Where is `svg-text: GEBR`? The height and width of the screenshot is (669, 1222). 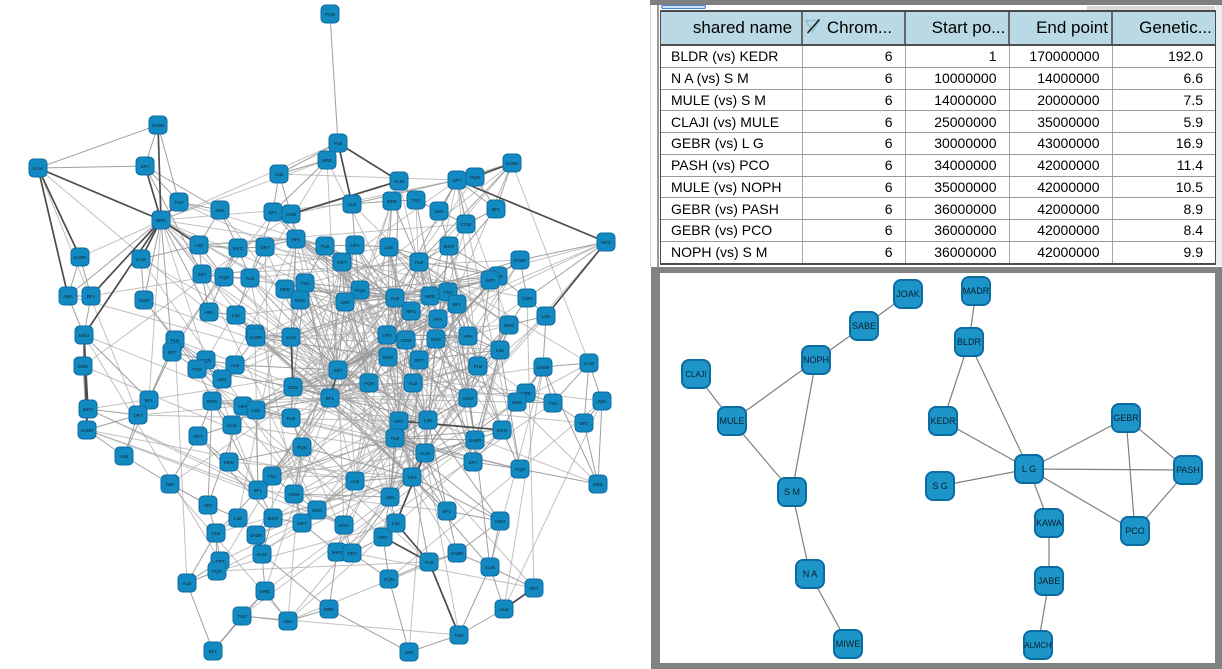 svg-text: GEBR is located at coordinates (1126, 418).